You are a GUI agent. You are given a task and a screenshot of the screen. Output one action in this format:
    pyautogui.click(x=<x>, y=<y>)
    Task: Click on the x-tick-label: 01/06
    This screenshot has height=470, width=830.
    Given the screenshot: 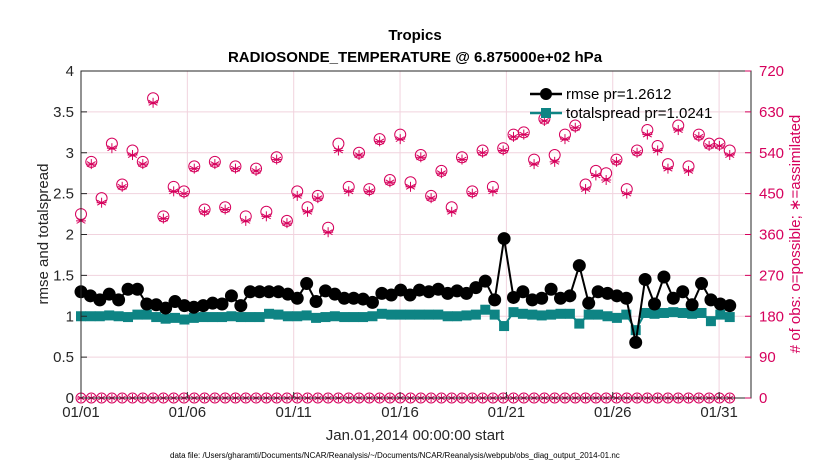 What is the action you would take?
    pyautogui.click(x=188, y=412)
    